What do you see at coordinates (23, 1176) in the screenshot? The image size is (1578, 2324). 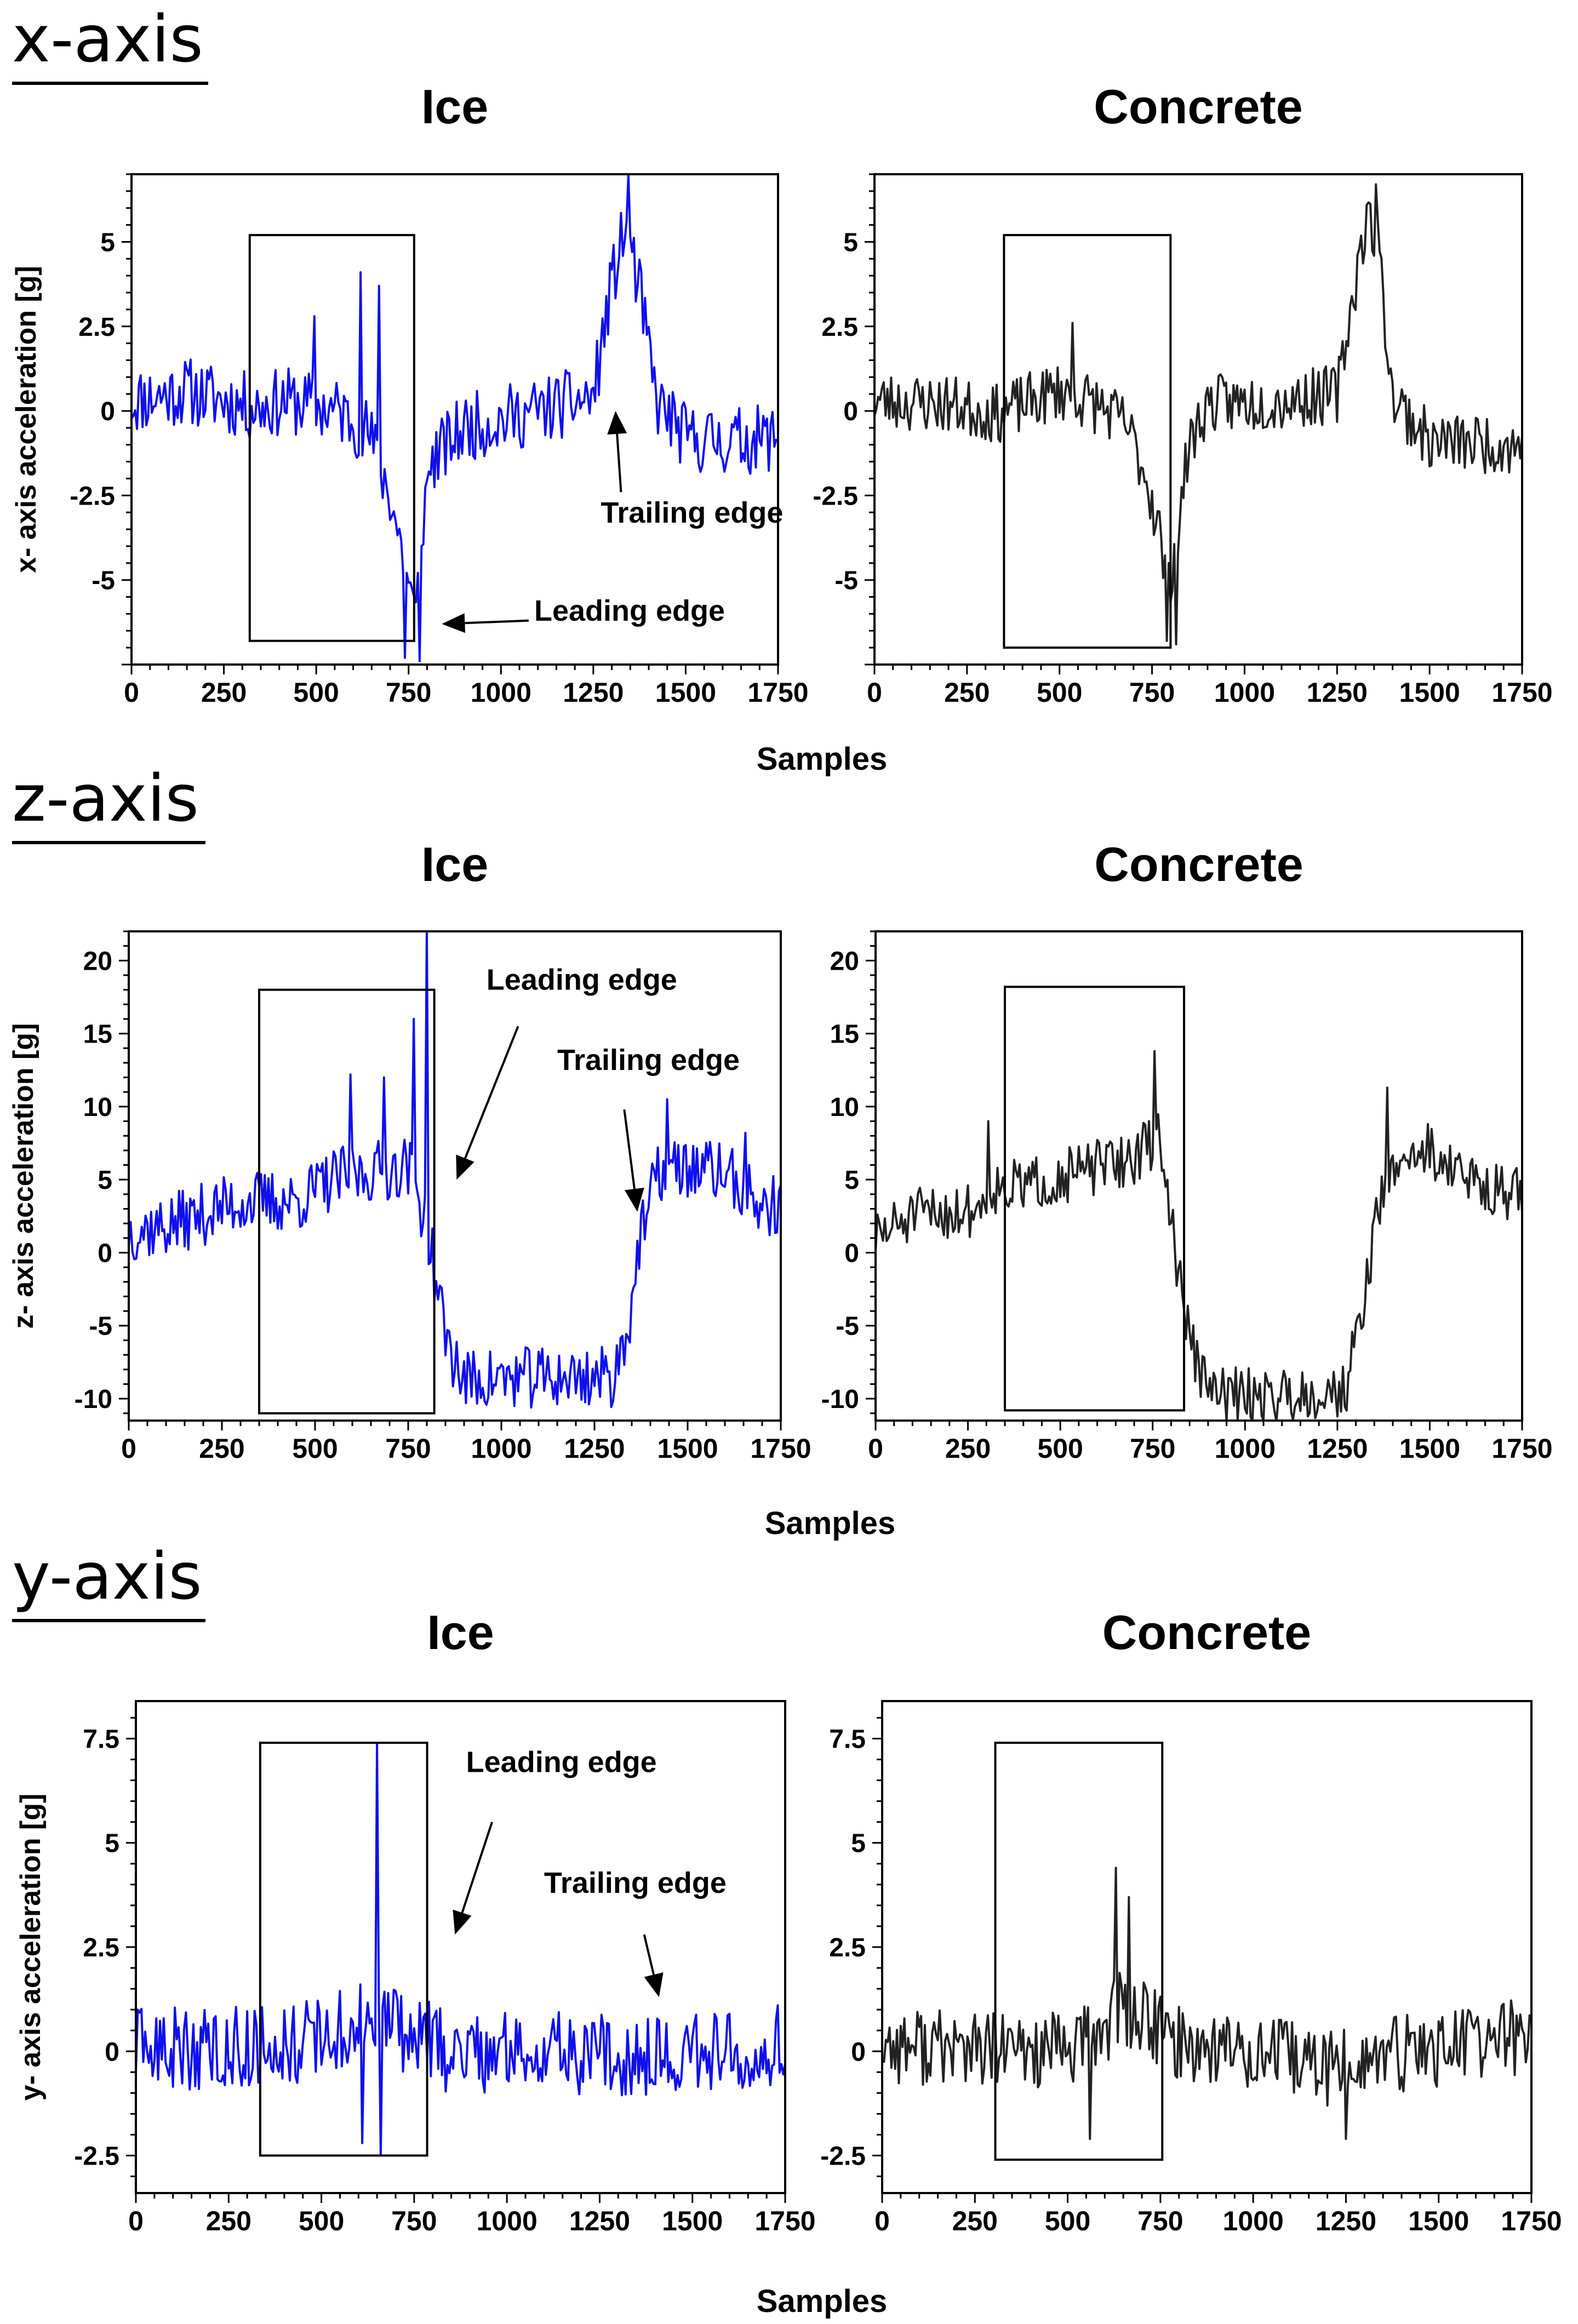 I see `y-axis-label: z- axis acceleration [g]` at bounding box center [23, 1176].